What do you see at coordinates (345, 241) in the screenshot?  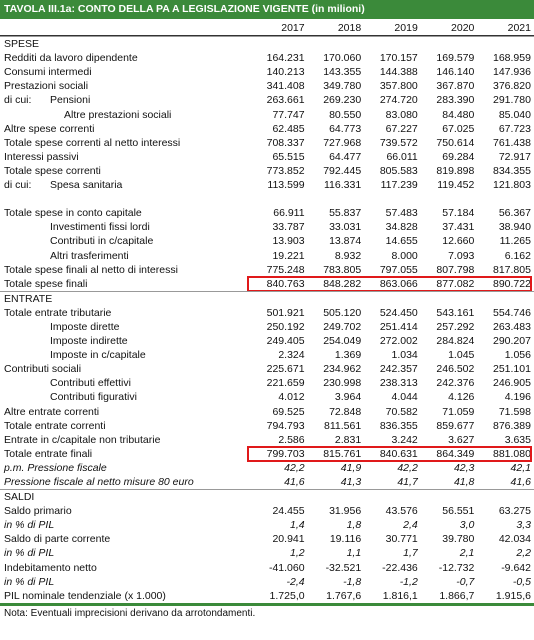 I see `value-cell: 13.874` at bounding box center [345, 241].